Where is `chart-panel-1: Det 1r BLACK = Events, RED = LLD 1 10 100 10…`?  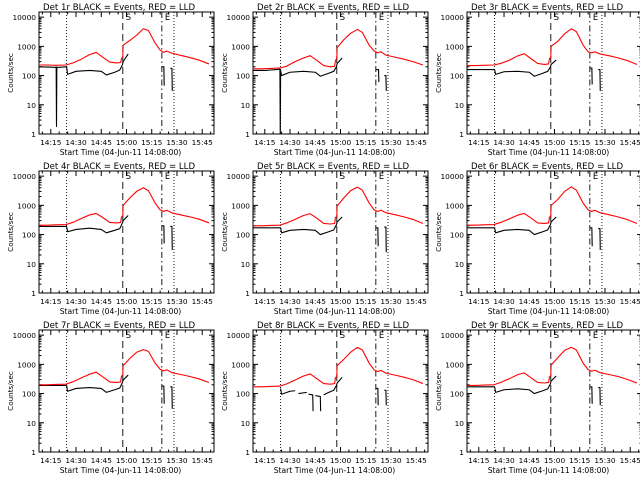 chart-panel-1: Det 1r BLACK = Events, RED = LLD 1 10 100 10… is located at coordinates (110, 80).